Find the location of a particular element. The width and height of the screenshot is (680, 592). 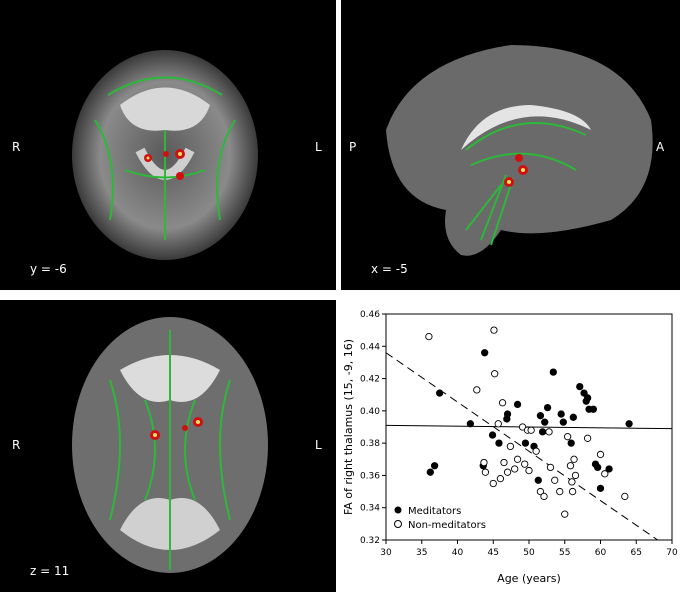

y-tick-label: 0.36 is located at coordinates (370, 476).